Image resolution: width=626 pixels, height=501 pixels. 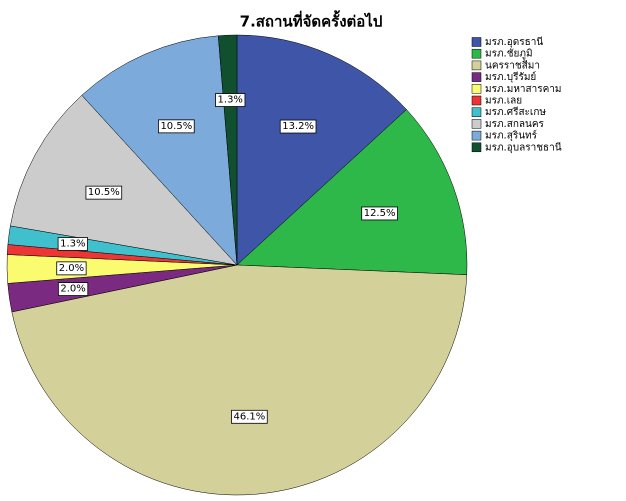 I want to click on legend-label: มรภ.สุรินทร์, so click(x=511, y=136).